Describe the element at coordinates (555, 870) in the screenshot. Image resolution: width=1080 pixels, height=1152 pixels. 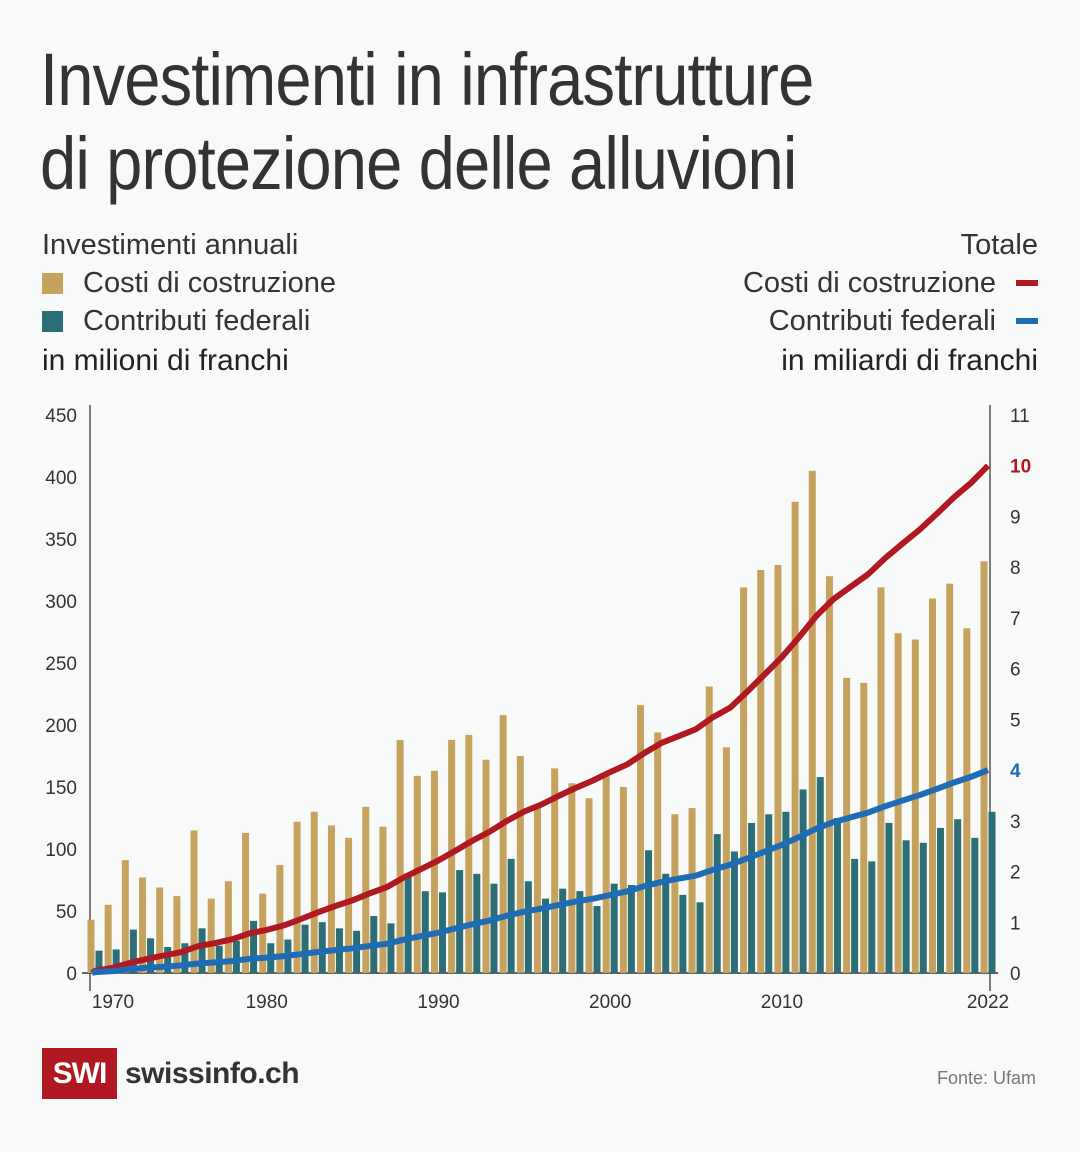
I see `bar-construction-1997` at that location.